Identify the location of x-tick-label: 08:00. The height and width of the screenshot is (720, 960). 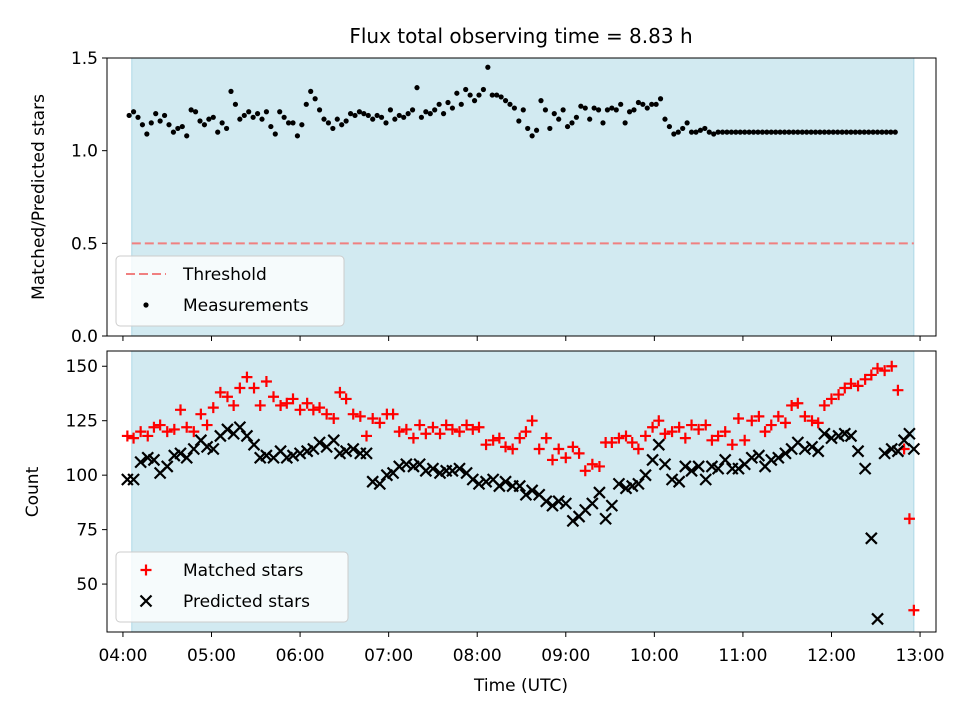
(477, 656).